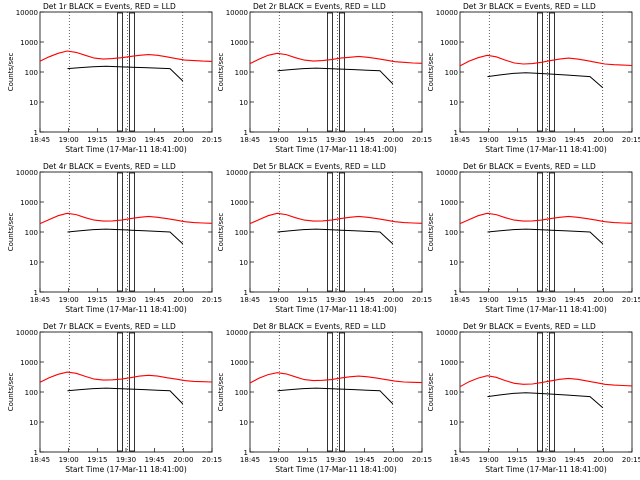  I want to click on panel-title: Det 3r BLACK = Events, RED = LLD, so click(529, 6).